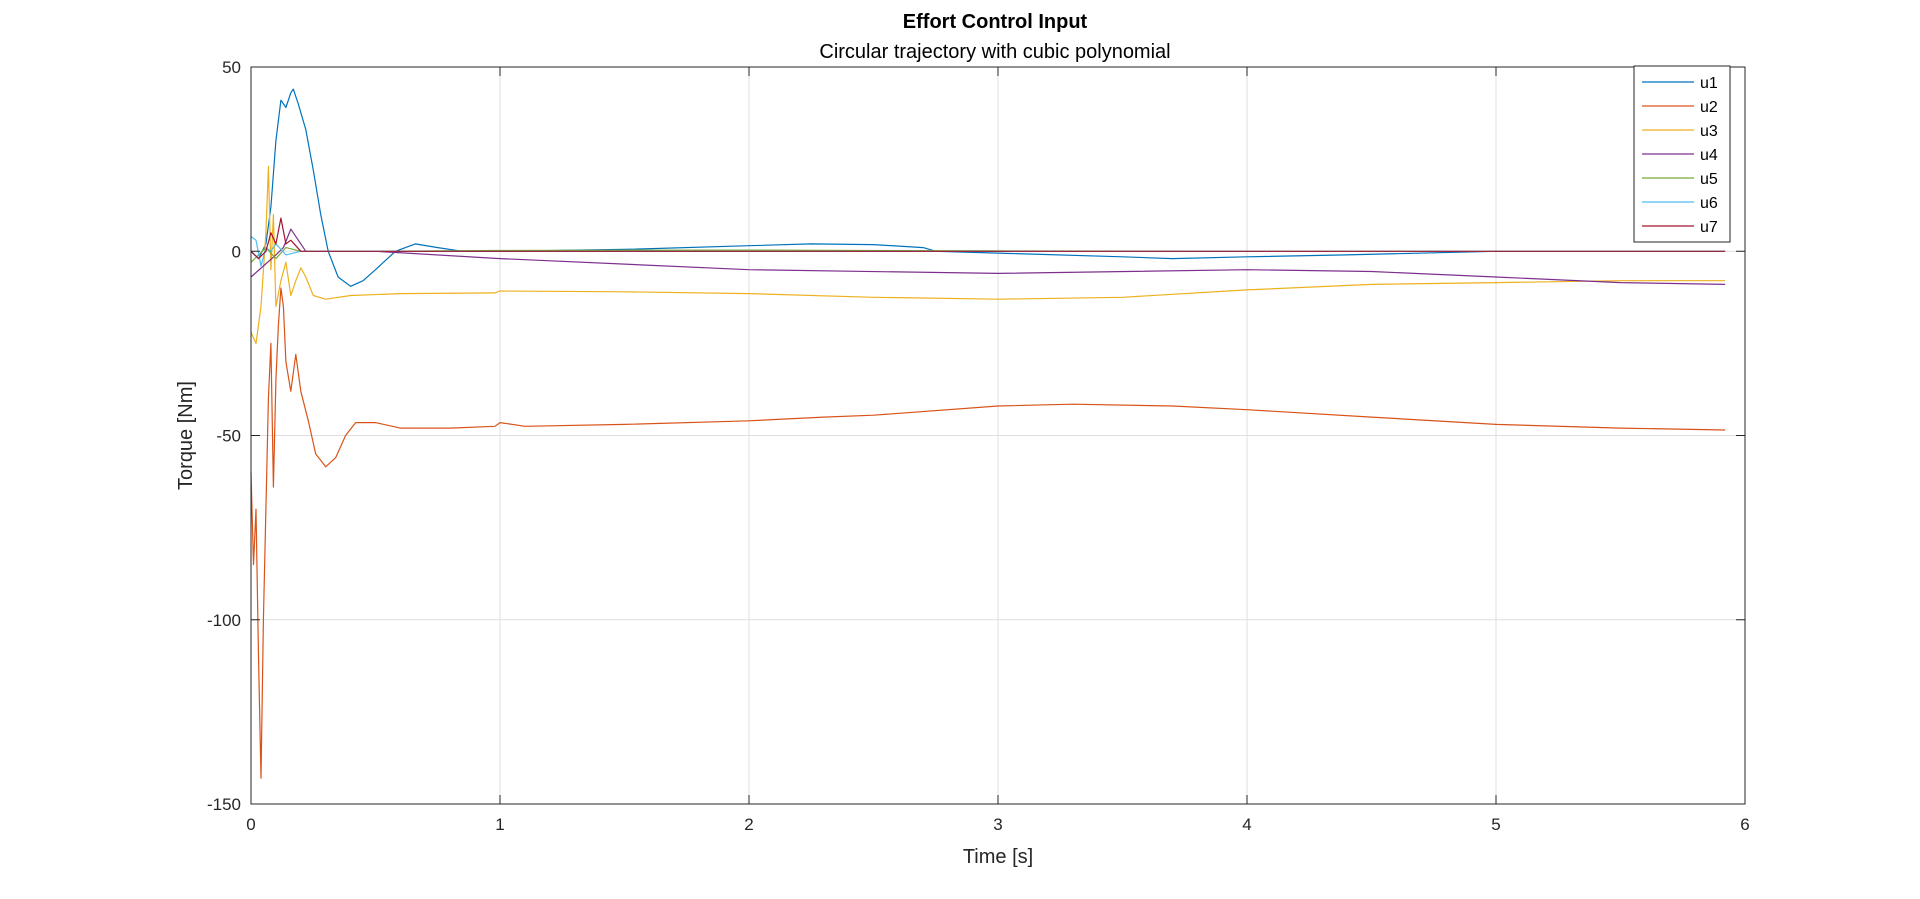 The height and width of the screenshot is (899, 1920). I want to click on x-tick-label: 2, so click(748, 824).